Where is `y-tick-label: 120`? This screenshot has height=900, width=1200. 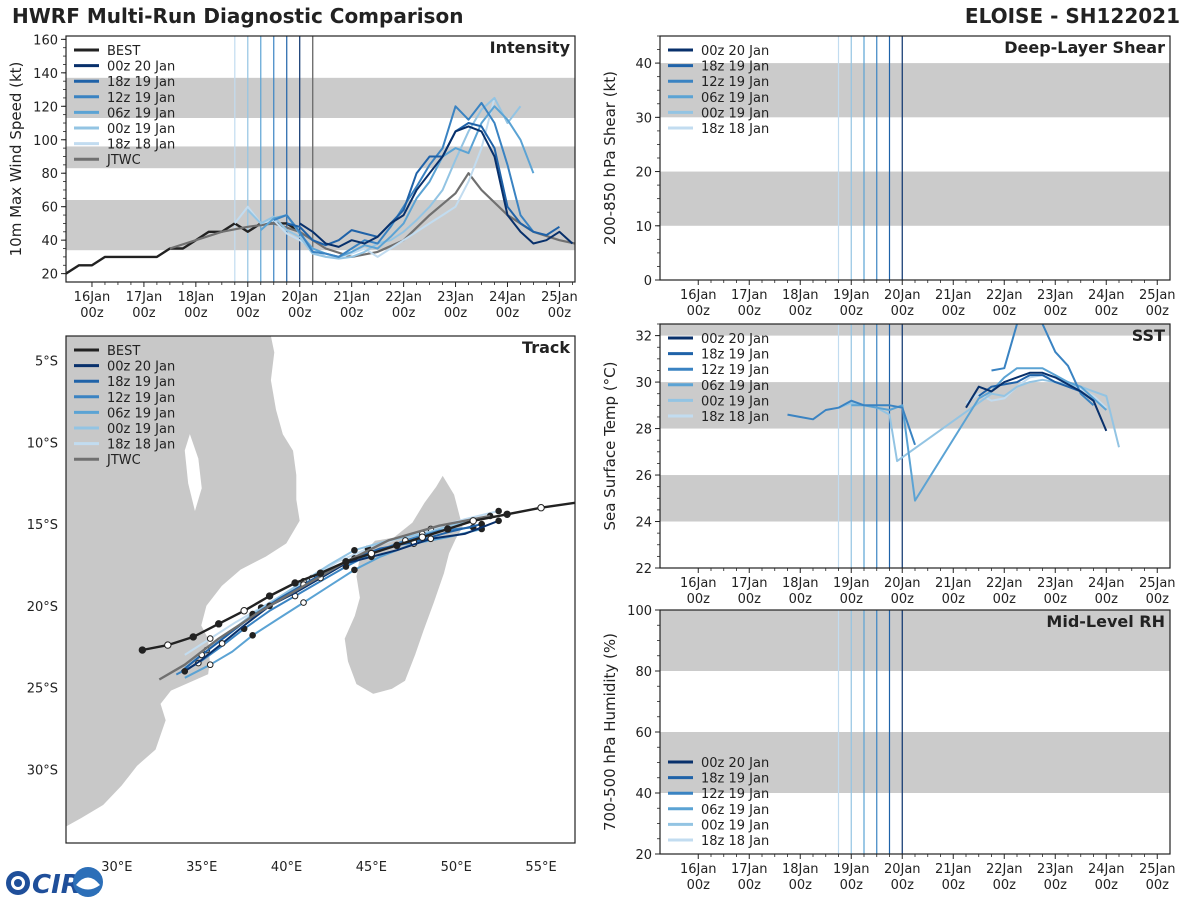 y-tick-label: 120 is located at coordinates (45, 107).